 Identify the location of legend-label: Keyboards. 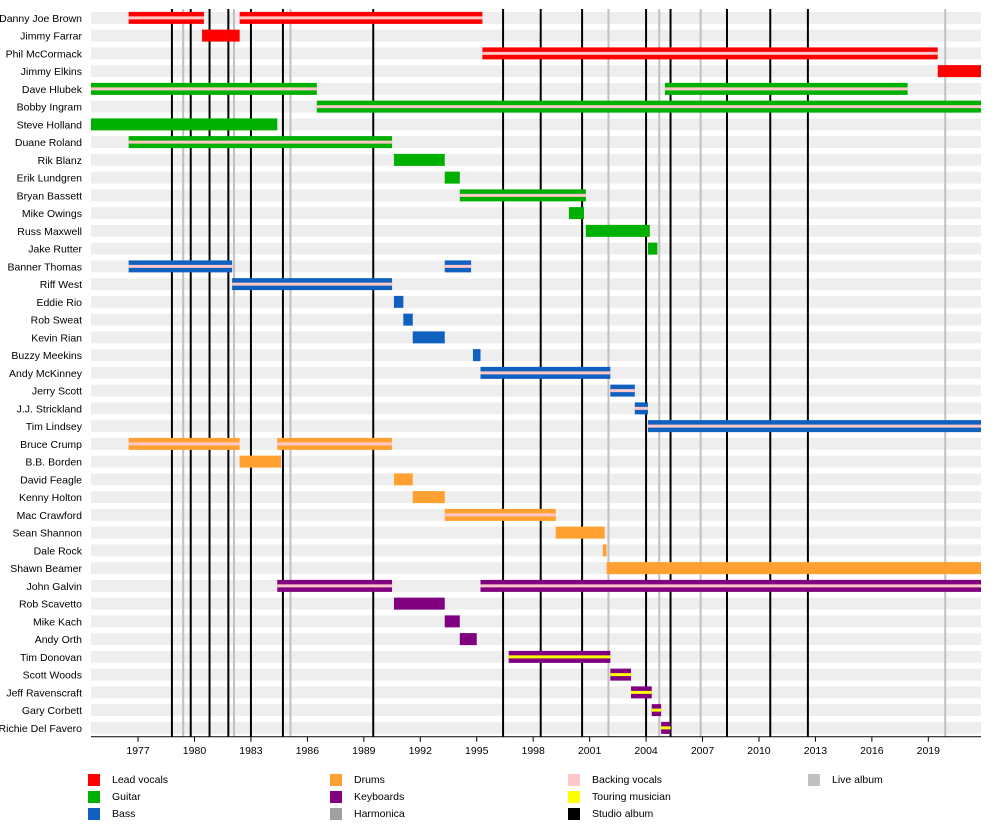
(379, 797).